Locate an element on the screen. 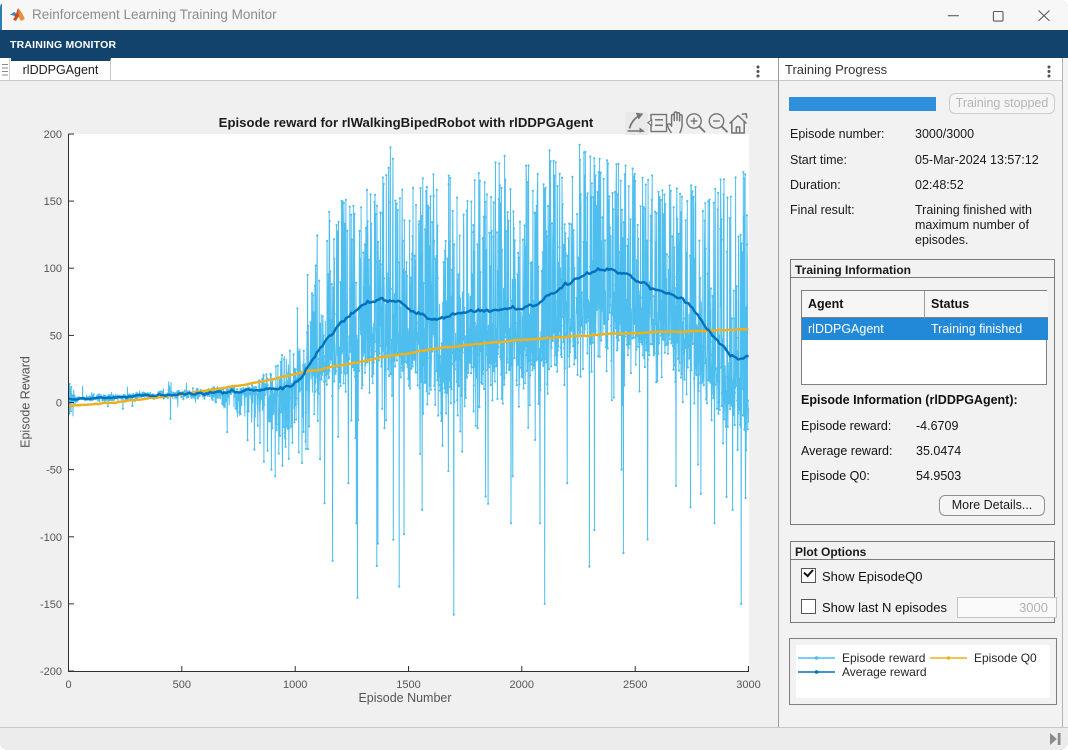 Image resolution: width=1068 pixels, height=750 pixels. svg-text: 200 is located at coordinates (53, 135).